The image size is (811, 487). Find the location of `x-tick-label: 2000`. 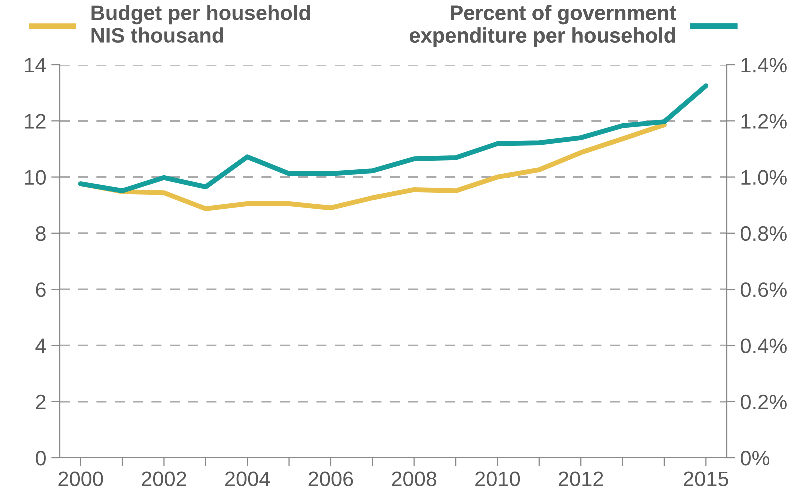

x-tick-label: 2000 is located at coordinates (81, 479).